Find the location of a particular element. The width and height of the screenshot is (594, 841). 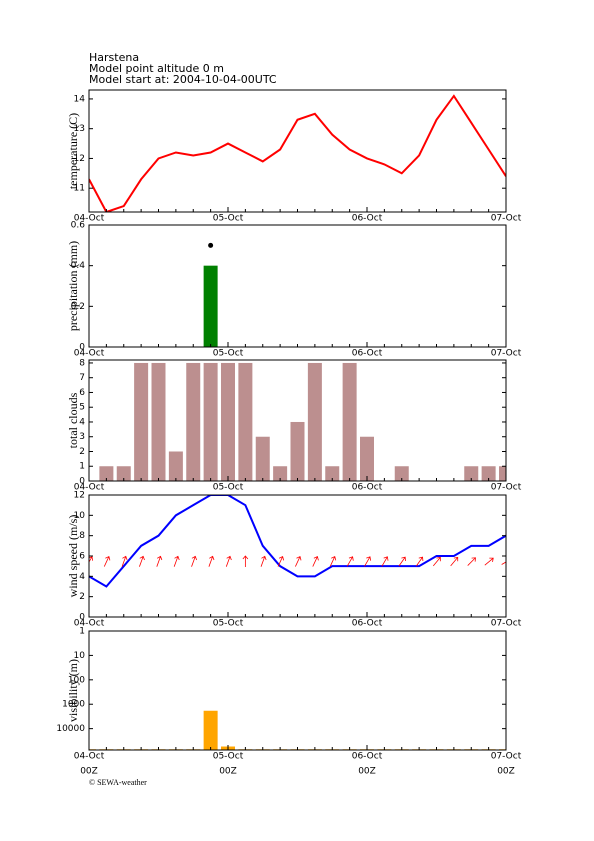

y-tick-label: 0.4 is located at coordinates (78, 266).